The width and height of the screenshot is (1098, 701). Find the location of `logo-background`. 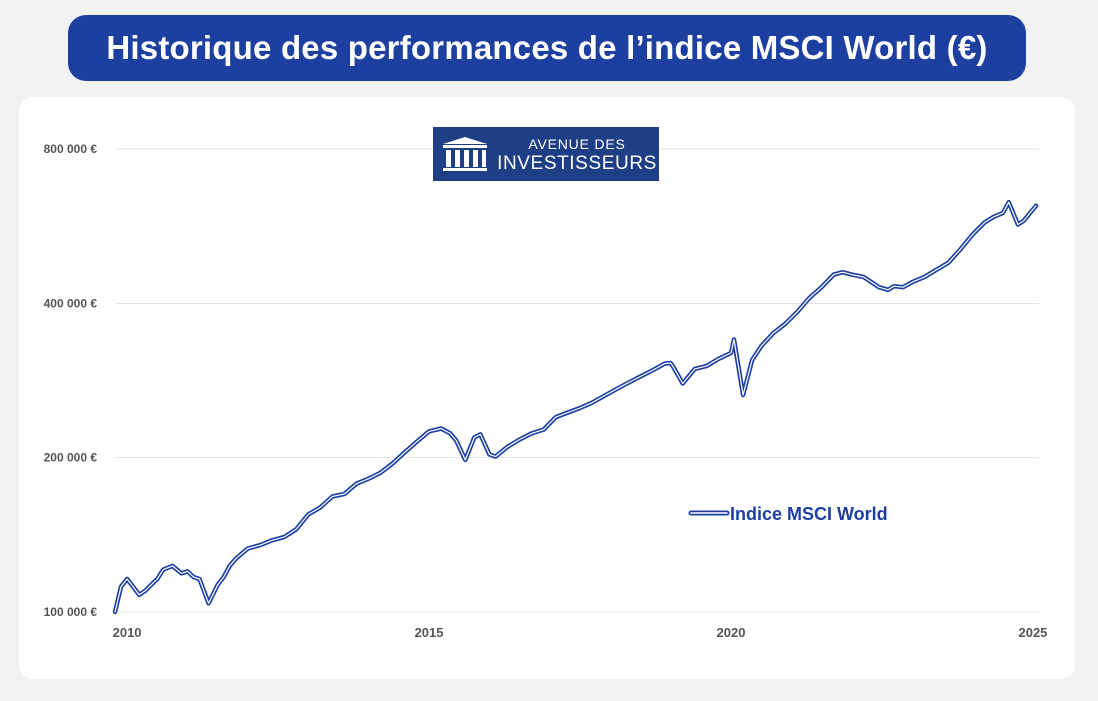

logo-background is located at coordinates (546, 154).